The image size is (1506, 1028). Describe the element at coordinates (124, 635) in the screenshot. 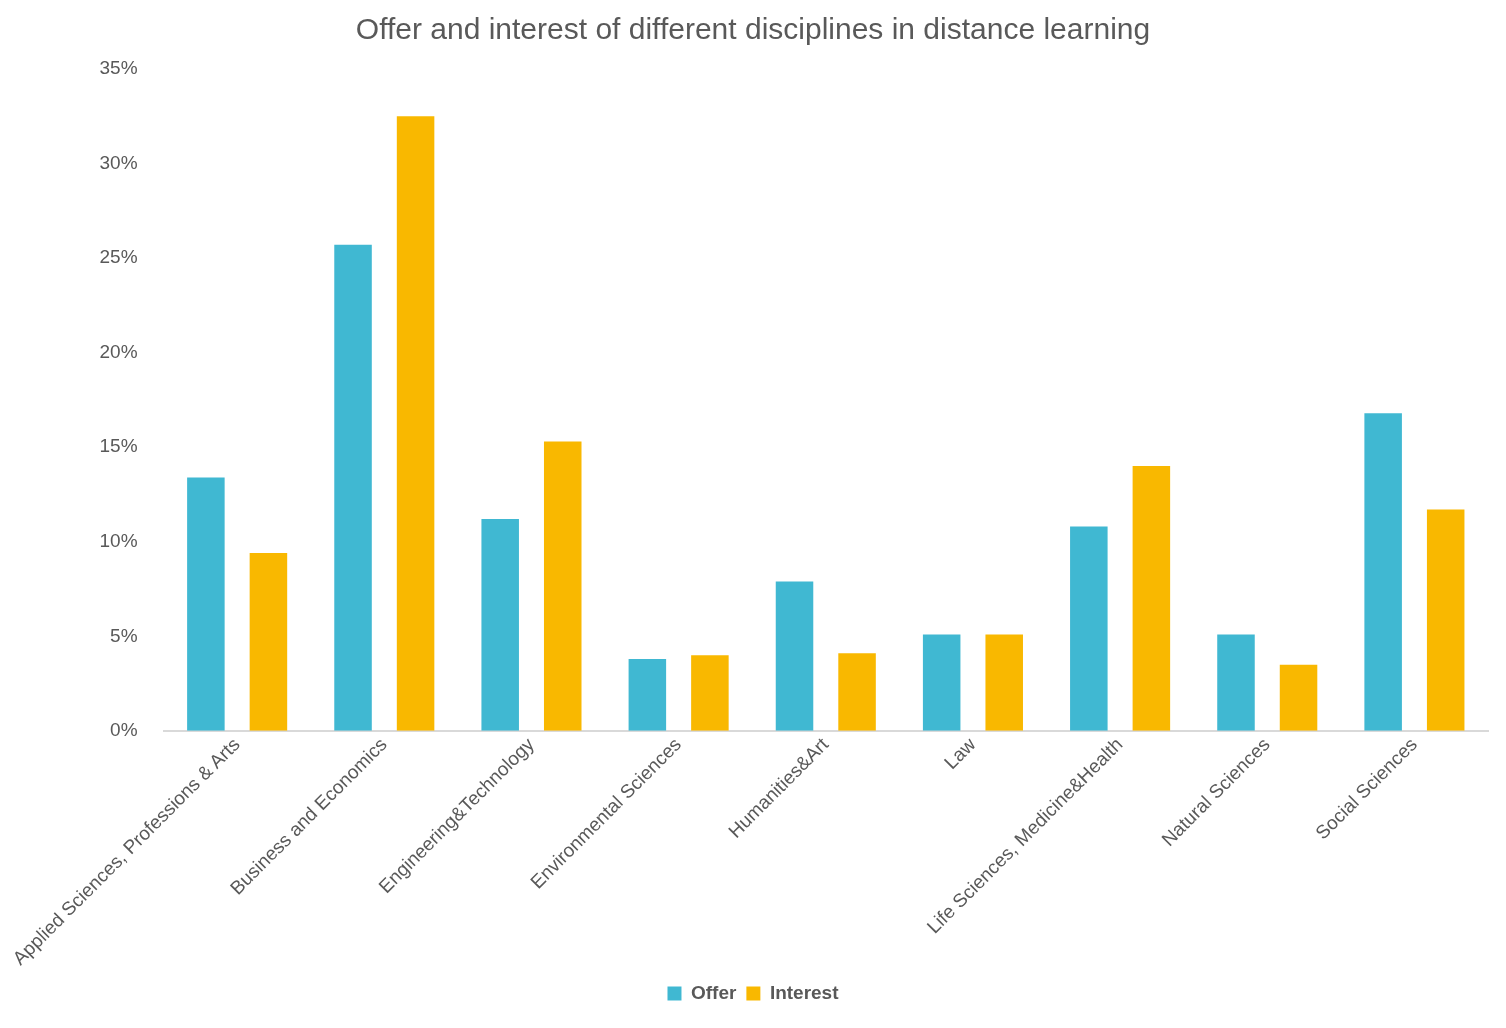

I see `y-tick-label: 5%` at that location.